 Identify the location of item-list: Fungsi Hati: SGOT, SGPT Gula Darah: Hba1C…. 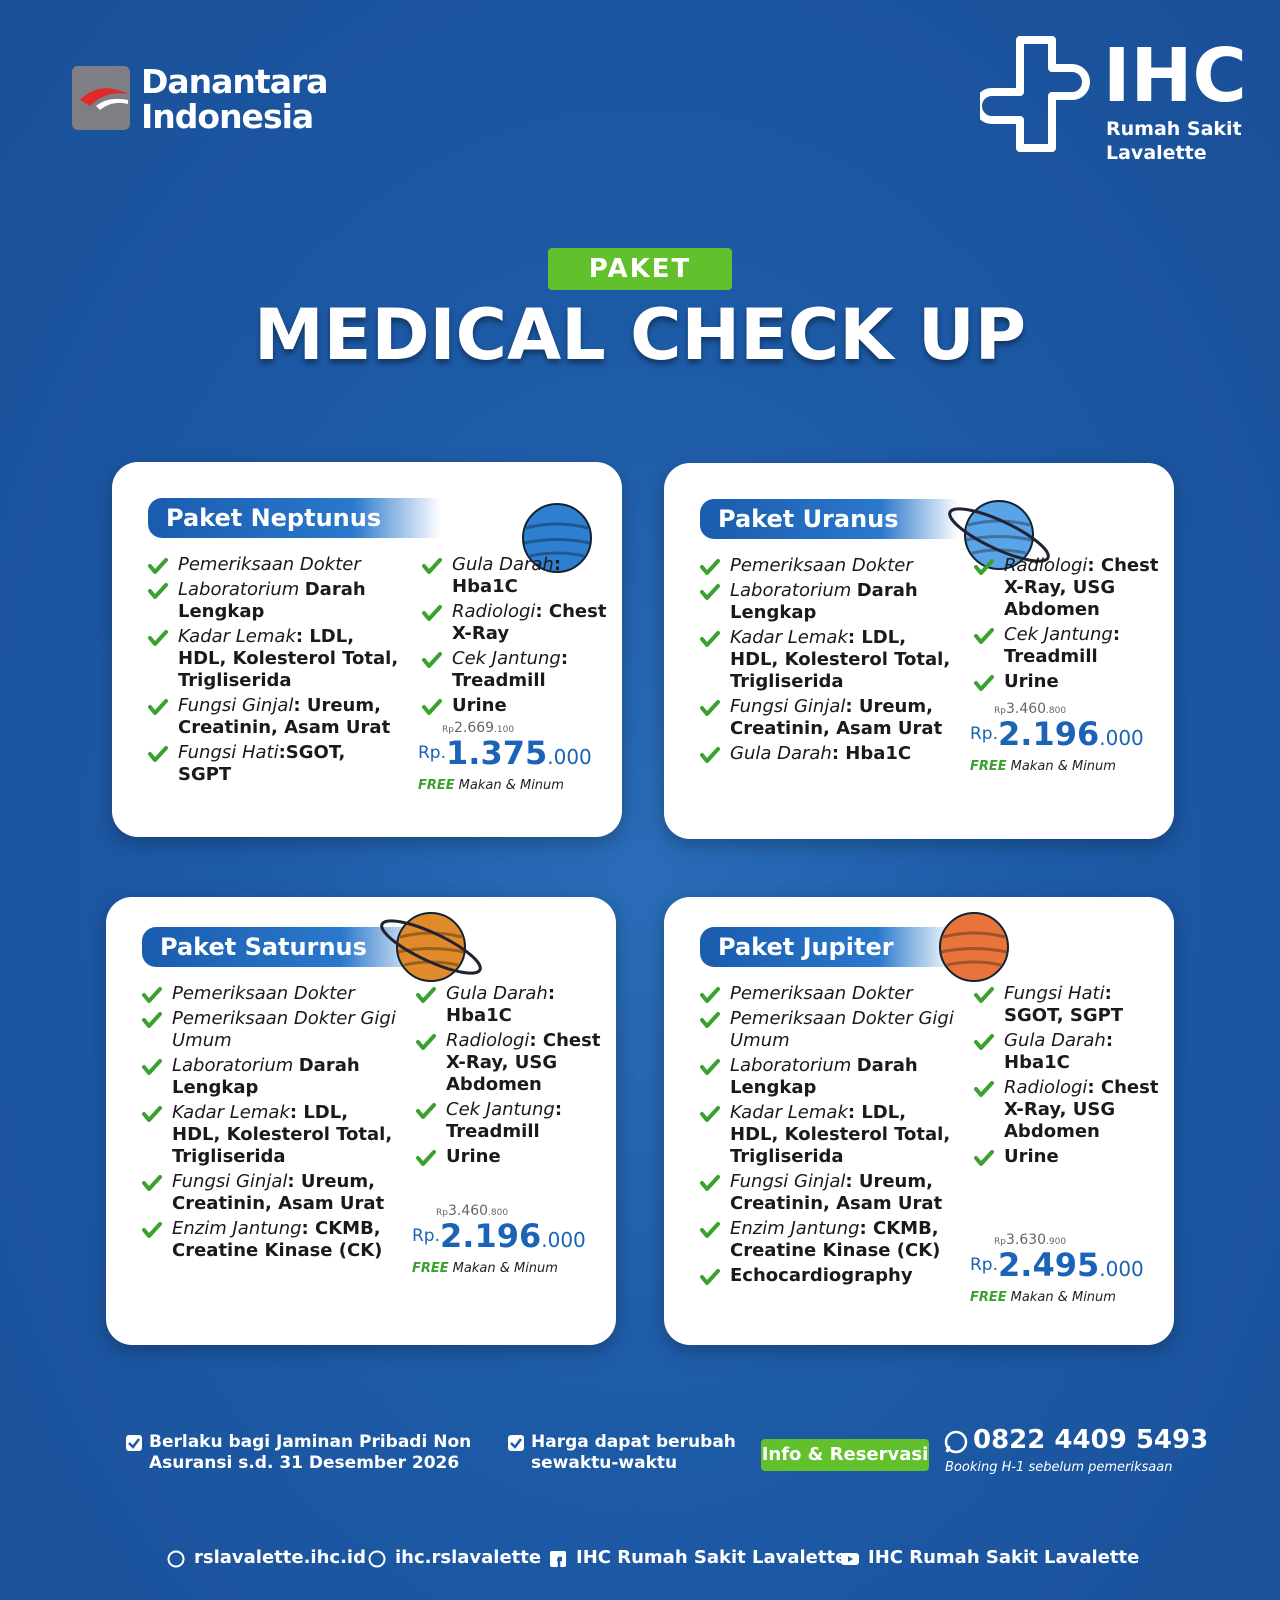
(1066, 1077).